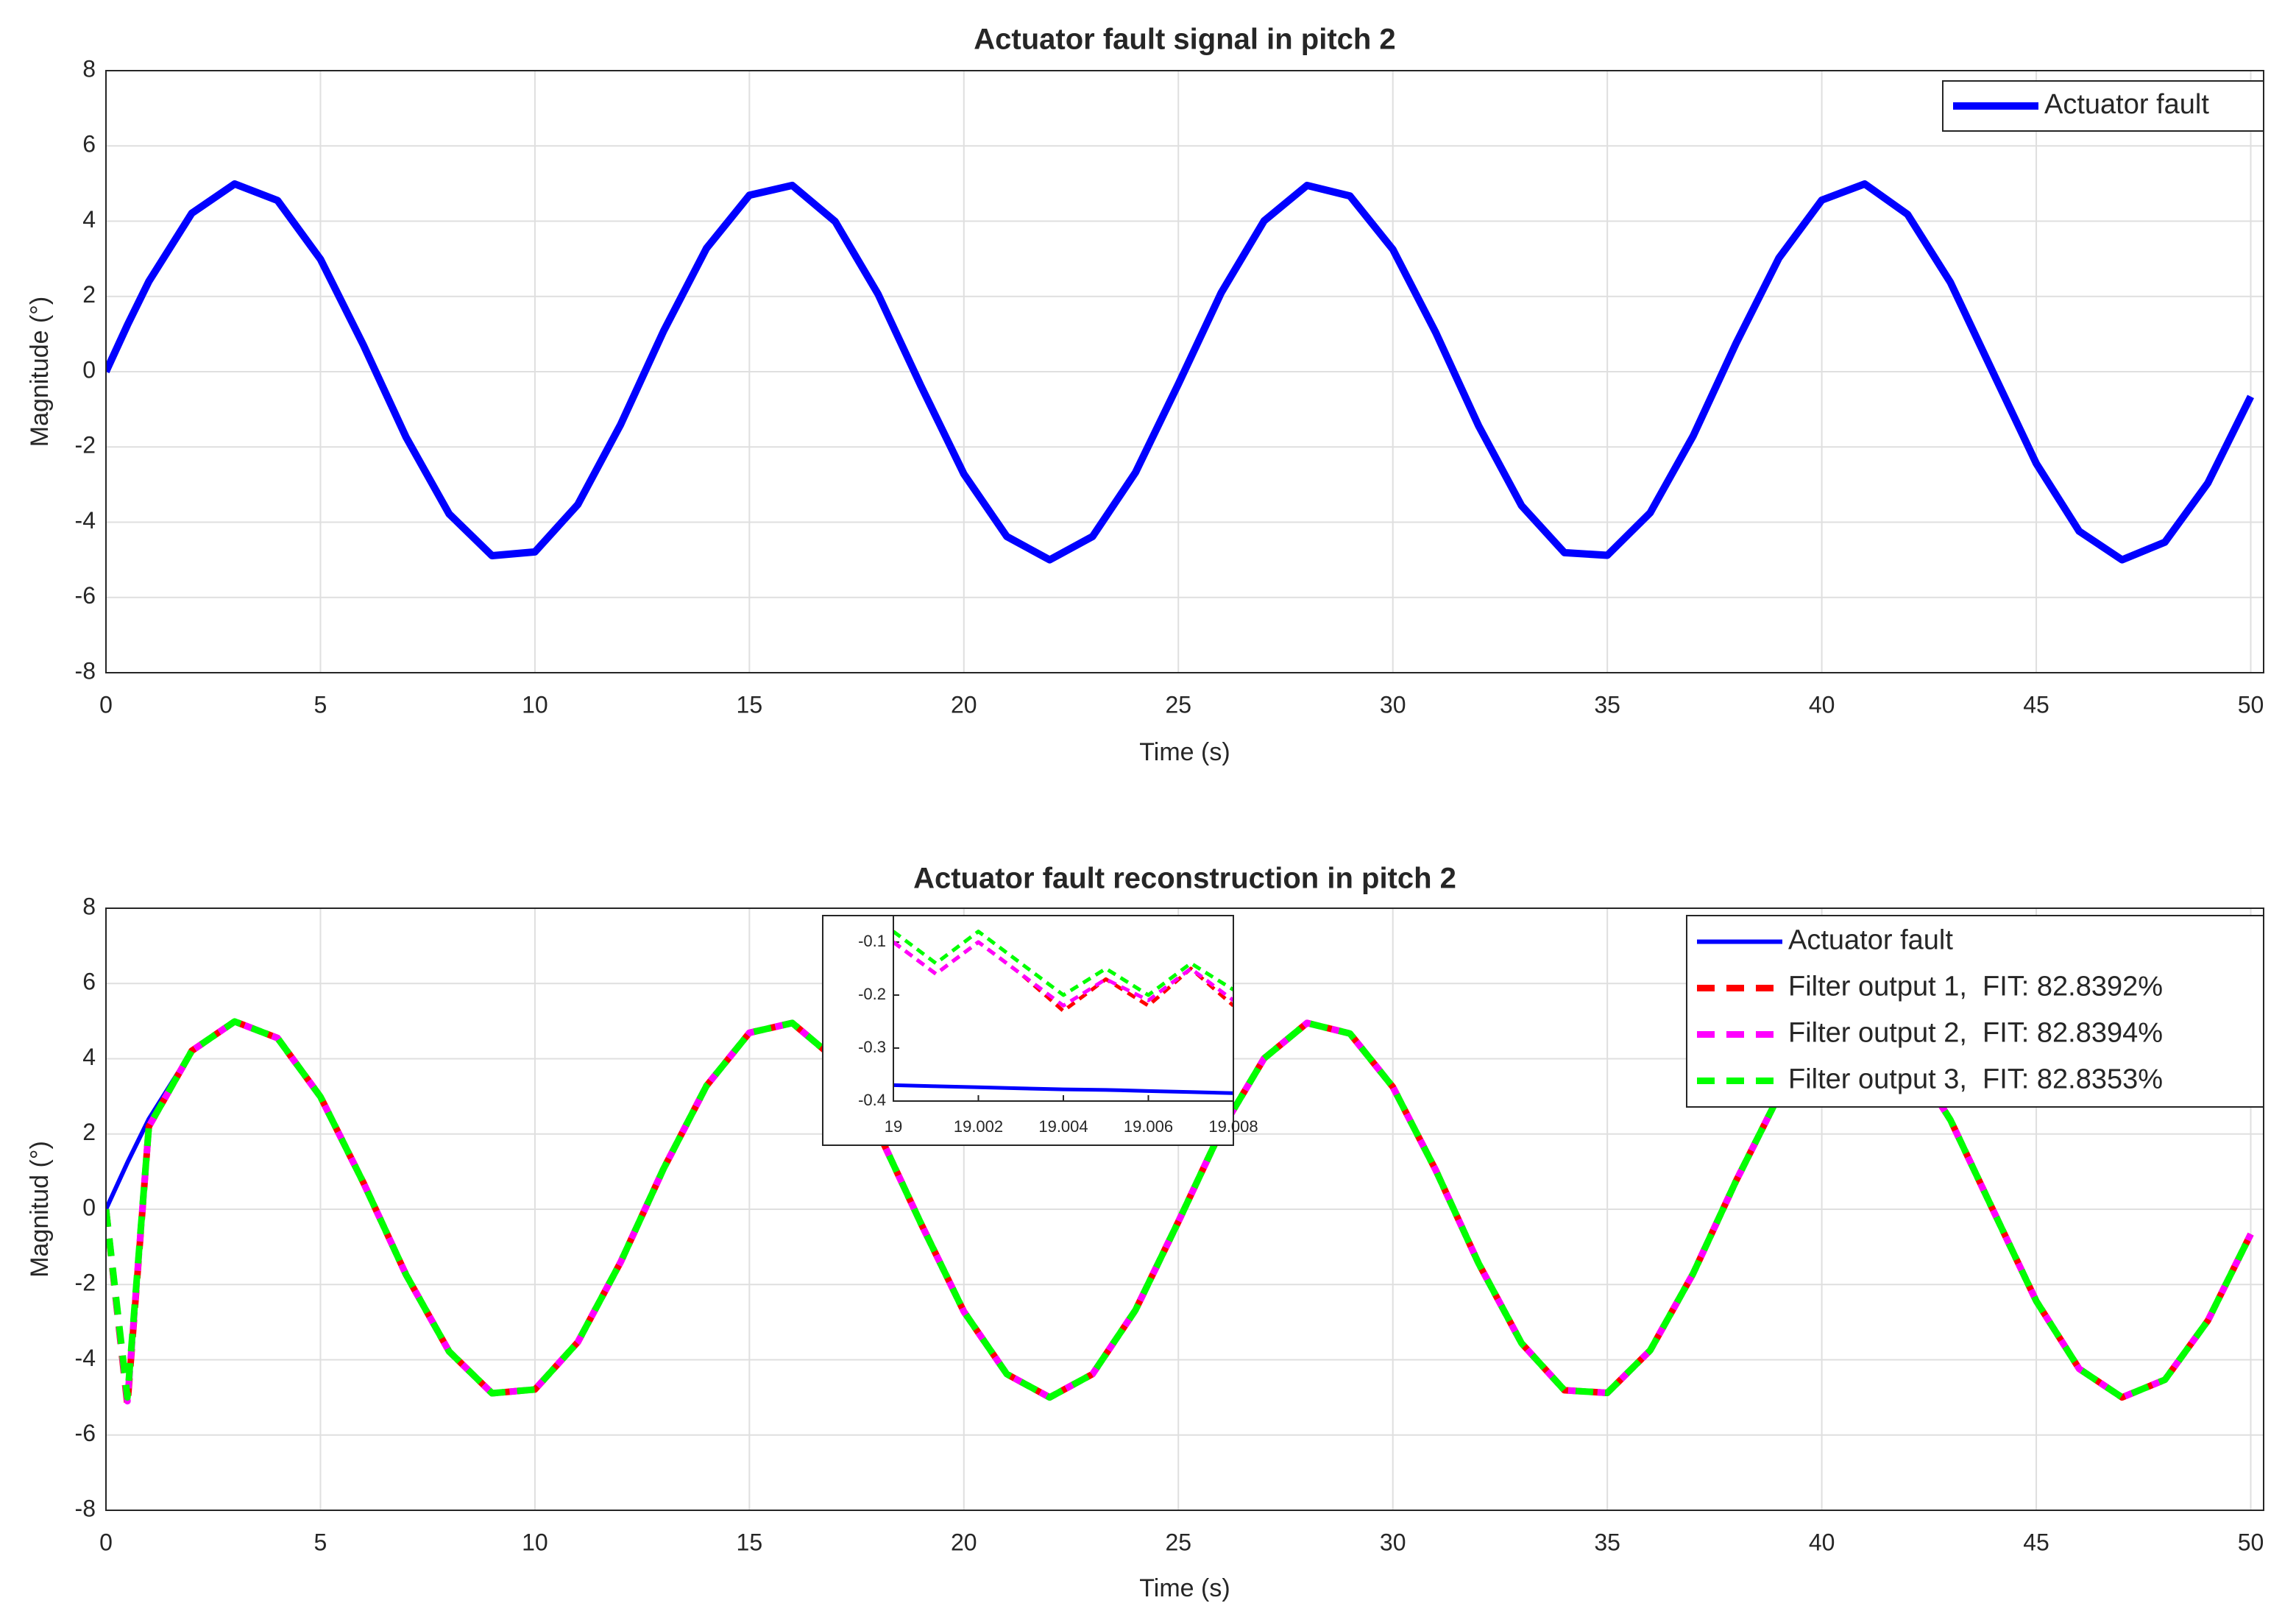 This screenshot has height=1617, width=2296. What do you see at coordinates (1976, 987) in the screenshot?
I see `legend-label: Filter output 1, FIT: 82.8392%` at bounding box center [1976, 987].